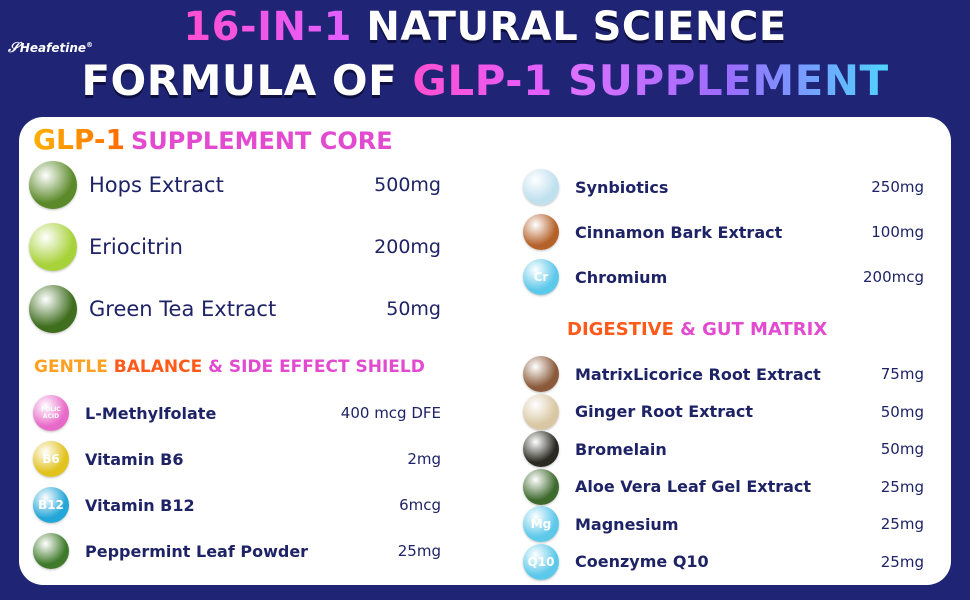  Describe the element at coordinates (541, 187) in the screenshot. I see `synbiotics-icon` at that location.